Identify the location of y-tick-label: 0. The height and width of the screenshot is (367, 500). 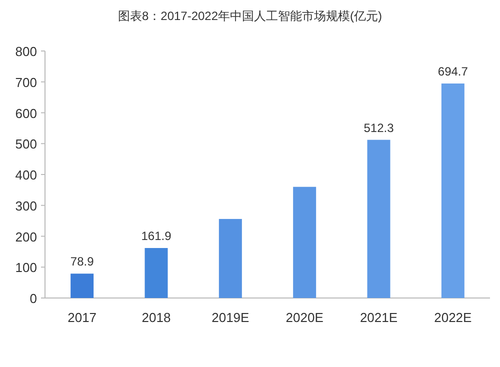
(33, 298).